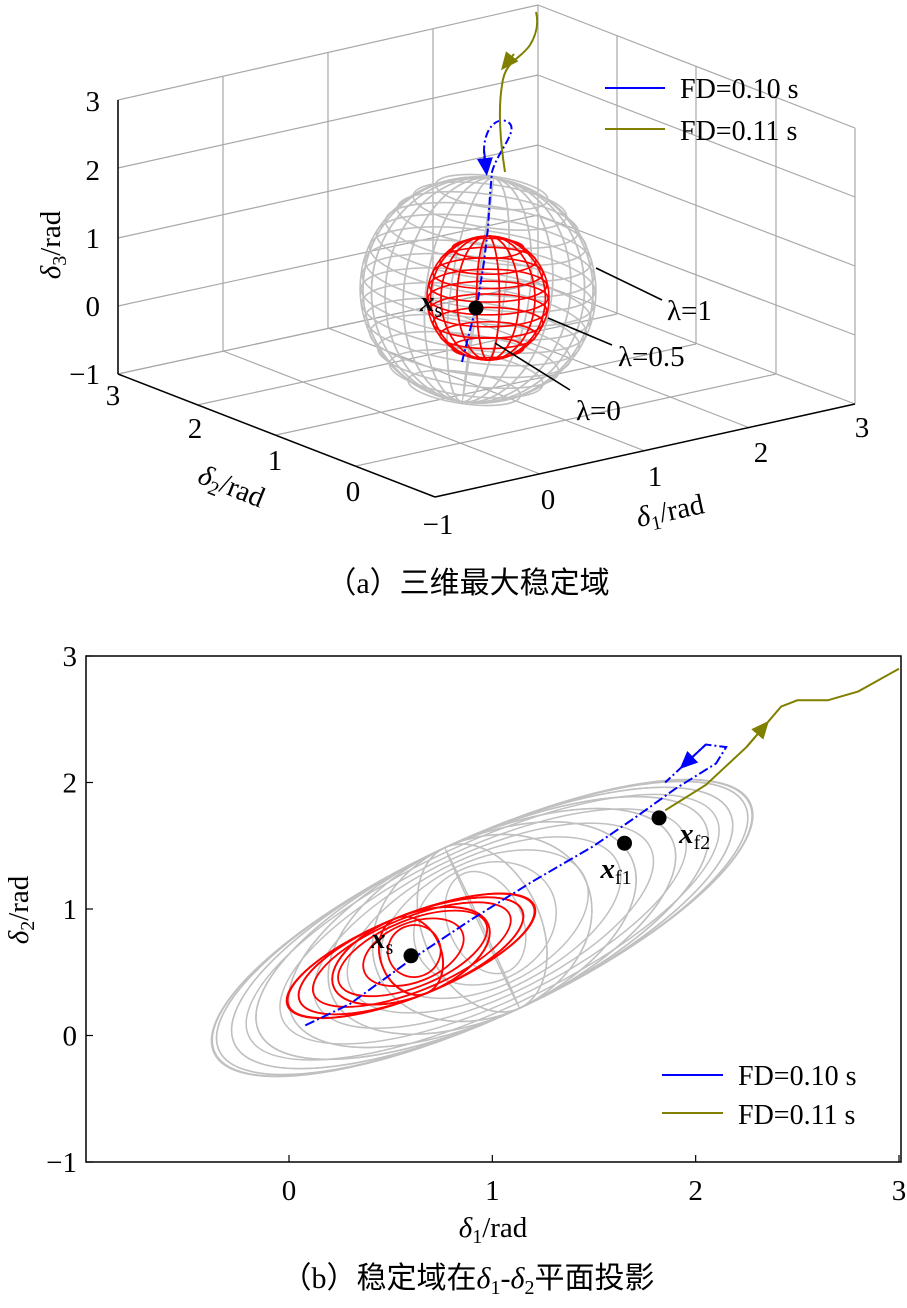  What do you see at coordinates (93, 239) in the screenshot?
I see `panel-a-z-tick: 1` at bounding box center [93, 239].